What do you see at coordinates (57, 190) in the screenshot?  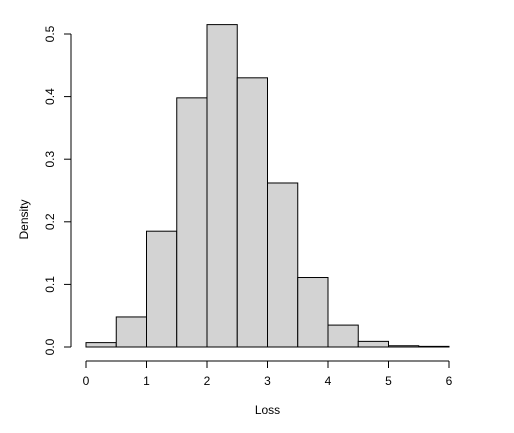 I see `y-axis: 0.0 0.1 0.2 0.3 0.4 0.5` at bounding box center [57, 190].